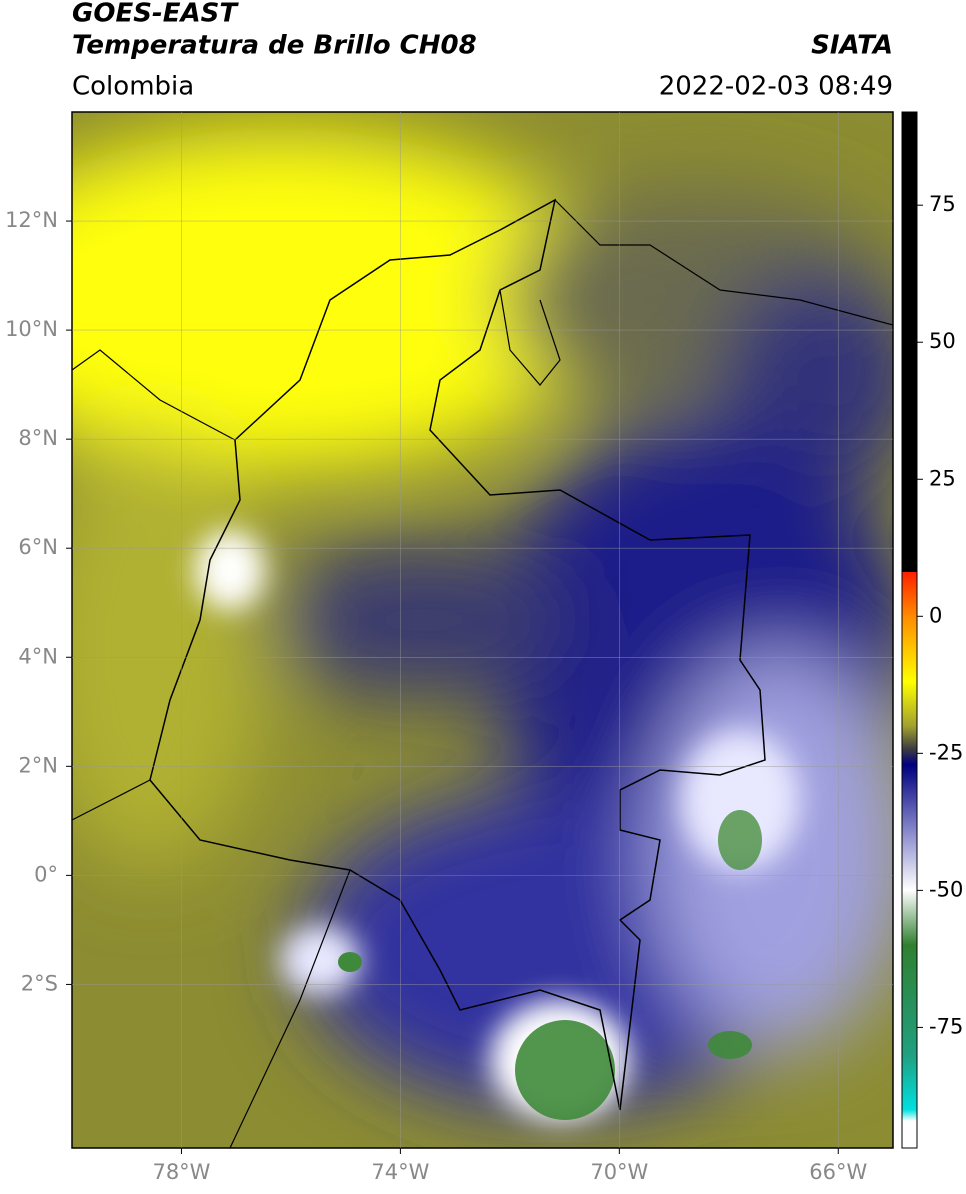 The width and height of the screenshot is (966, 1194). Describe the element at coordinates (909, 630) in the screenshot. I see `colorbar` at that location.